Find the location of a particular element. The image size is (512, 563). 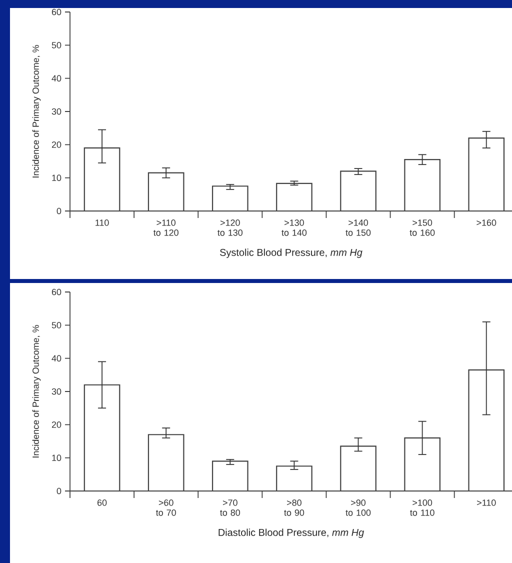

x-axis-title: Systolic Blood Pressure, mm Hg is located at coordinates (291, 253).